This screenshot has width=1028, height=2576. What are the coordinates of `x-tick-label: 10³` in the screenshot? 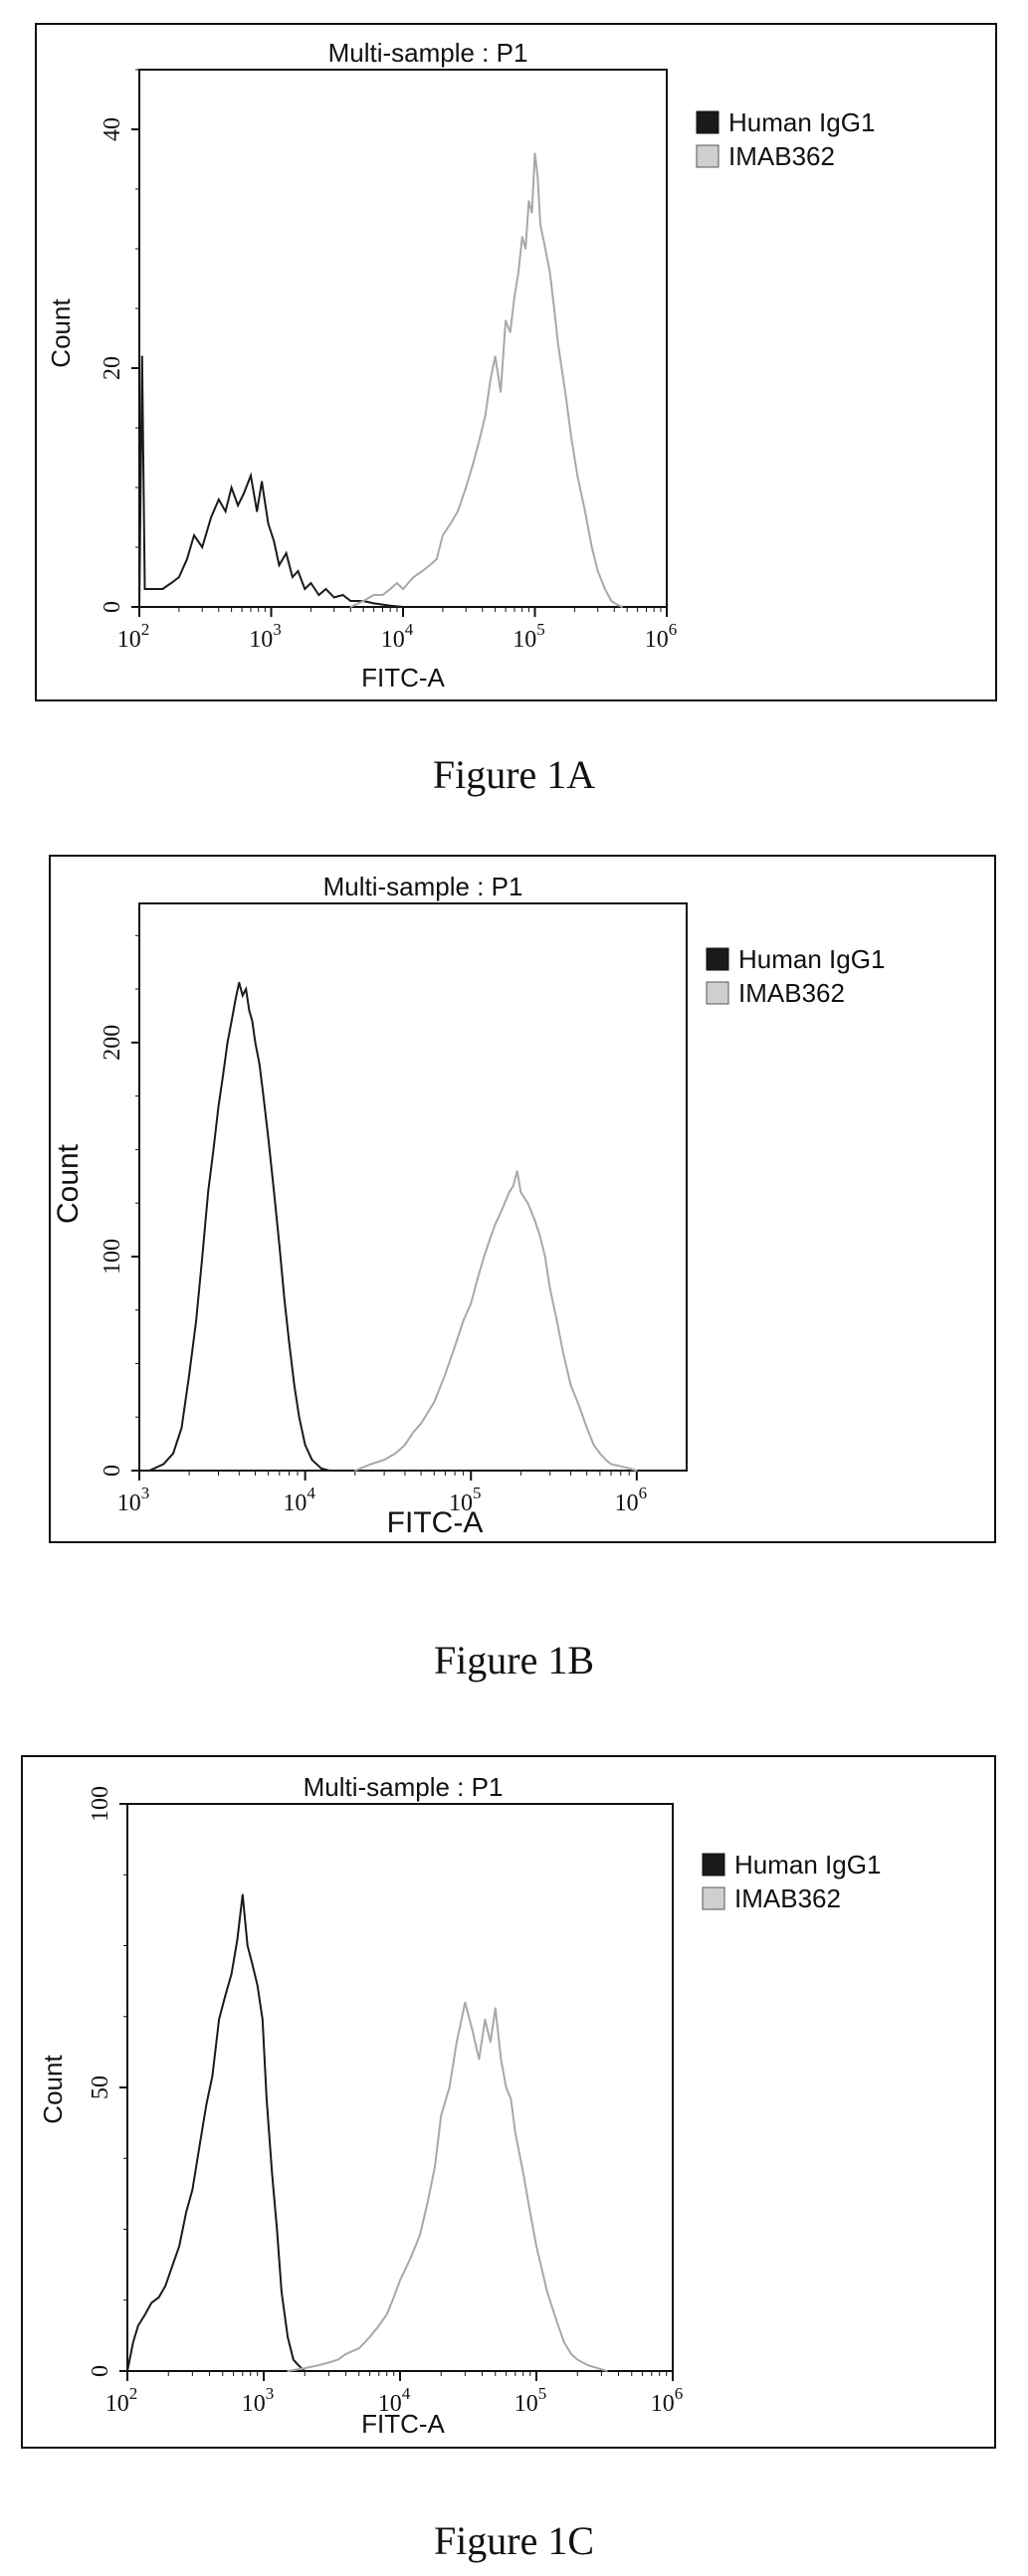 It's located at (258, 2400).